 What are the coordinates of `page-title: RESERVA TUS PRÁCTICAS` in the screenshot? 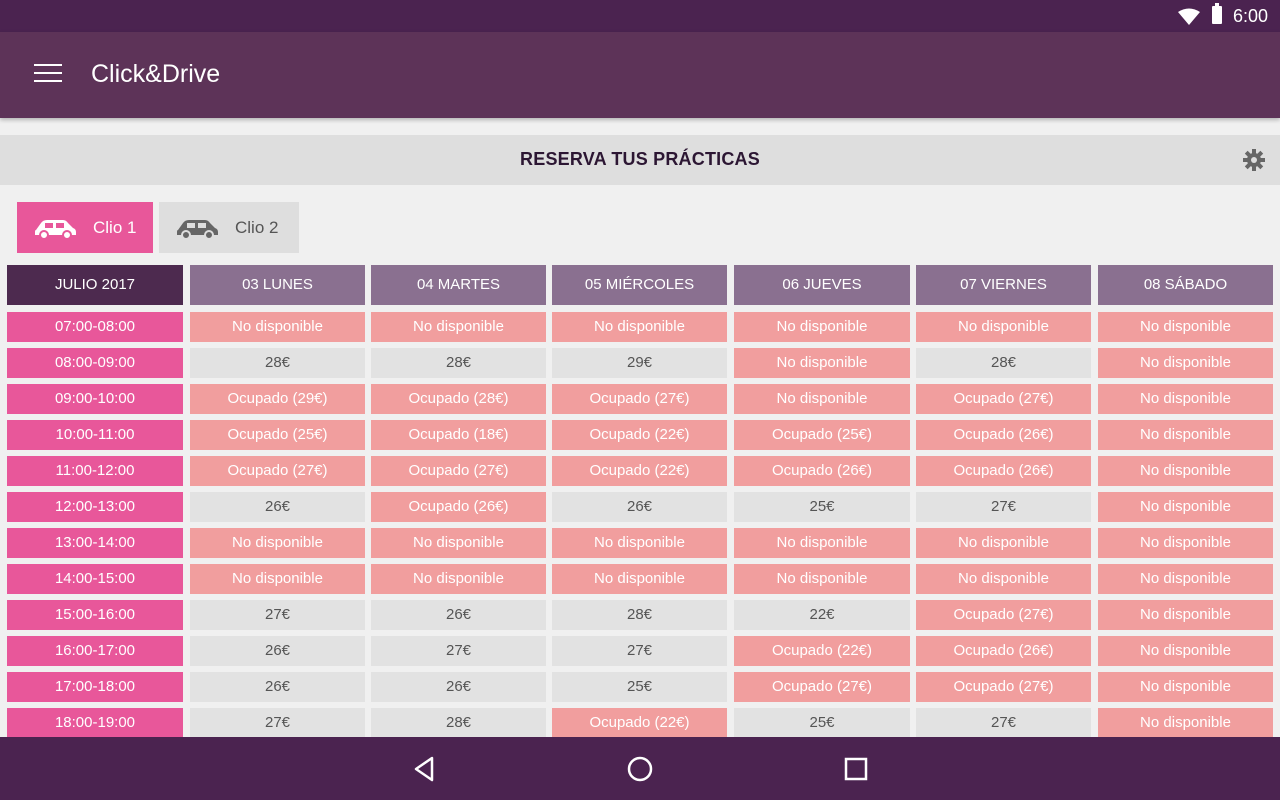 It's located at (640, 159).